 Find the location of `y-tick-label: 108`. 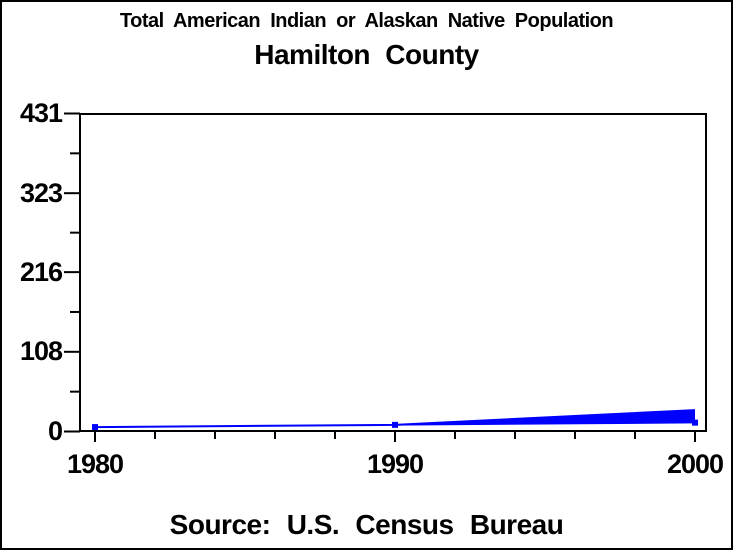

y-tick-label: 108 is located at coordinates (41, 351).